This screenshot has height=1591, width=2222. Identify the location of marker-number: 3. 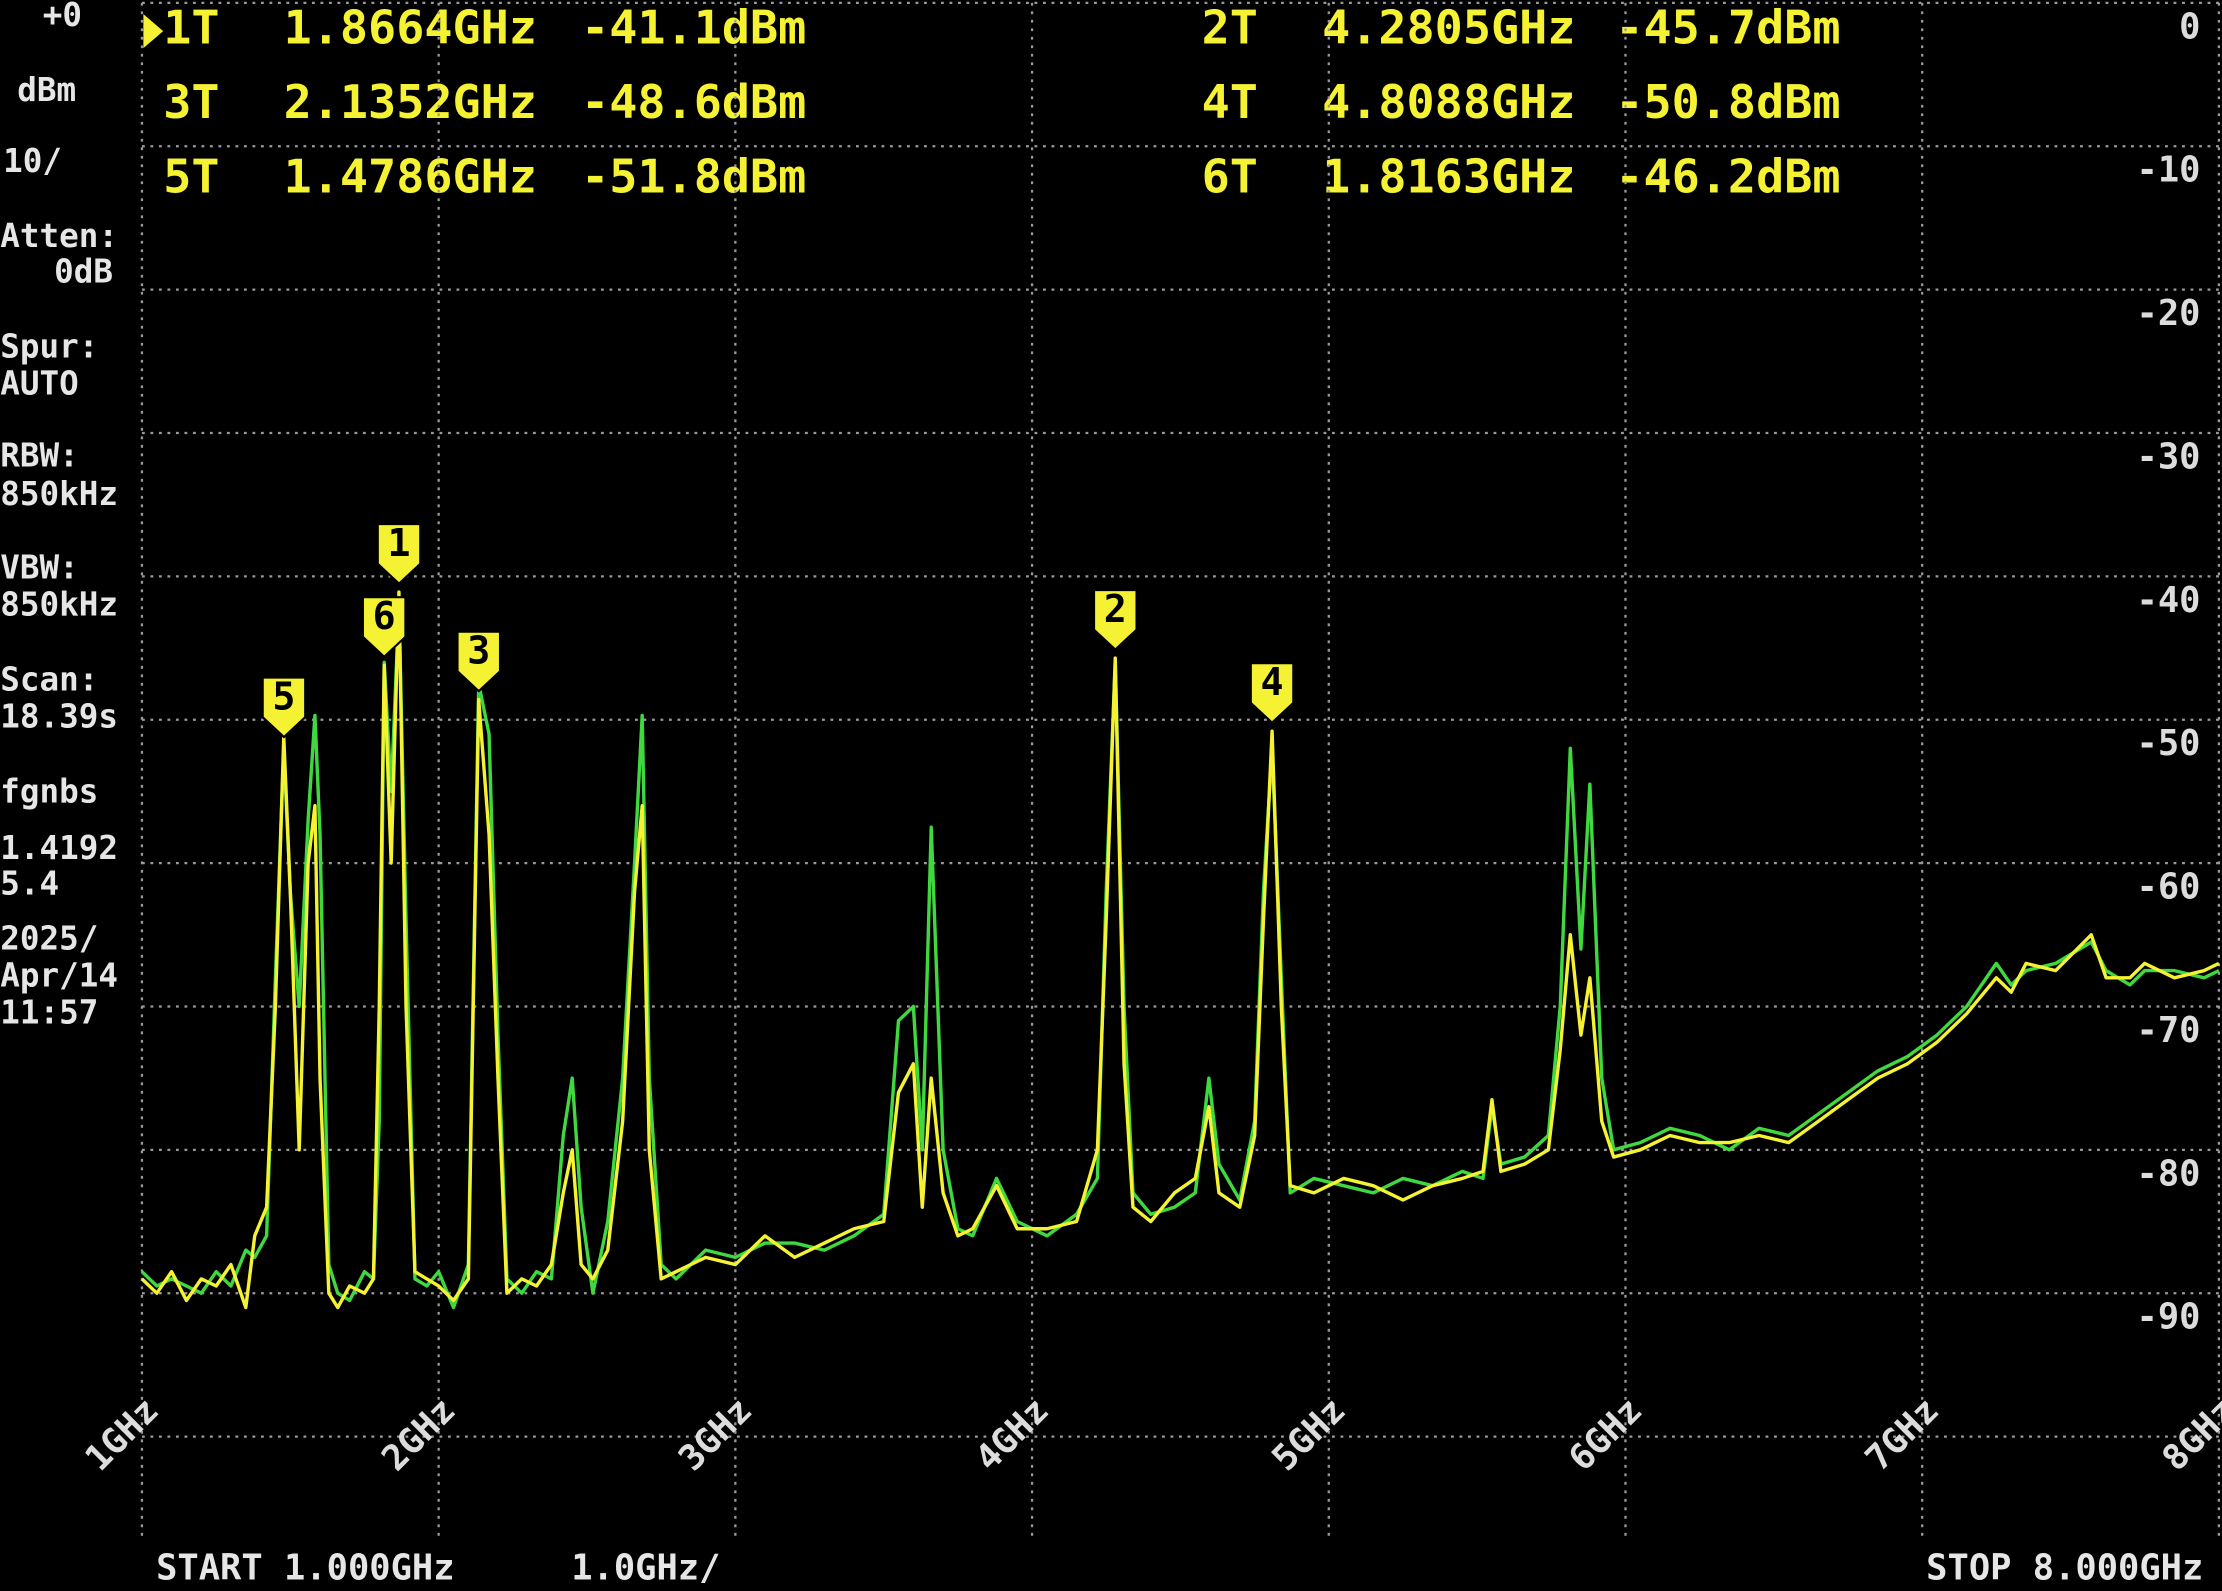
(478, 650).